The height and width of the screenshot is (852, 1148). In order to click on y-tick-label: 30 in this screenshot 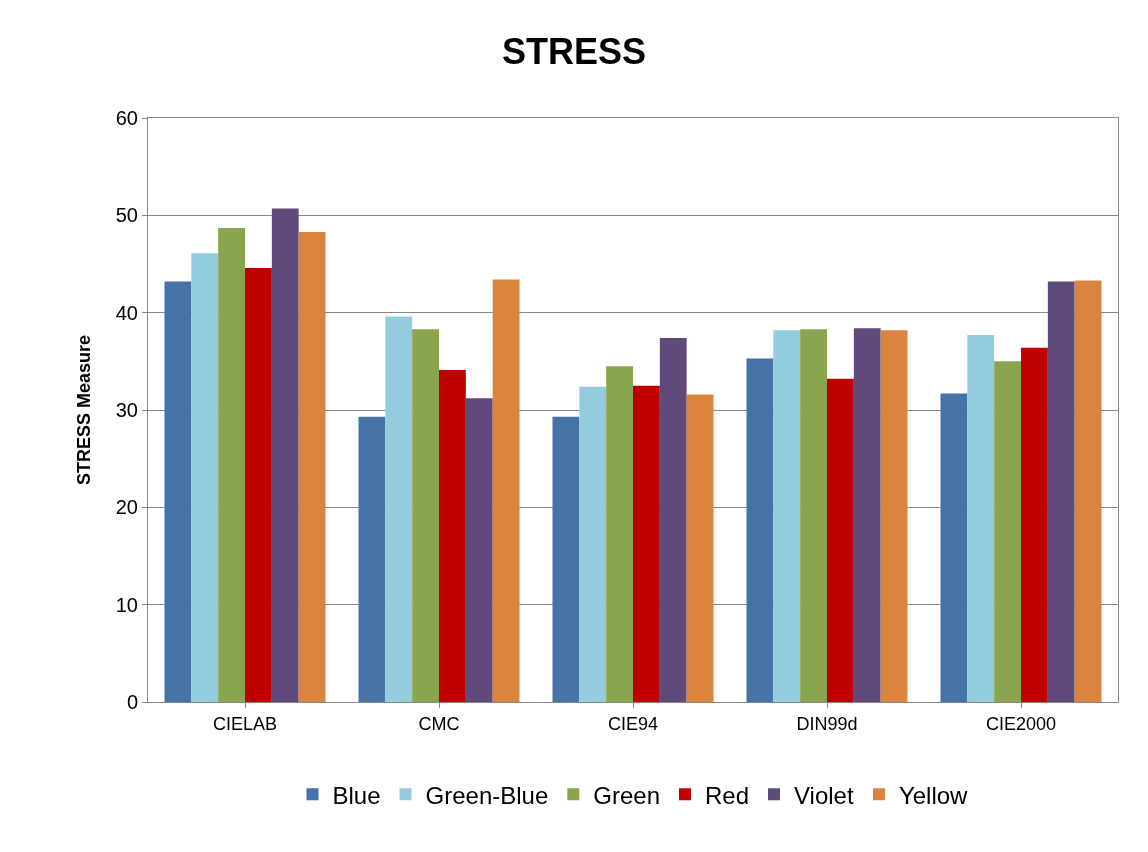, I will do `click(126, 410)`.